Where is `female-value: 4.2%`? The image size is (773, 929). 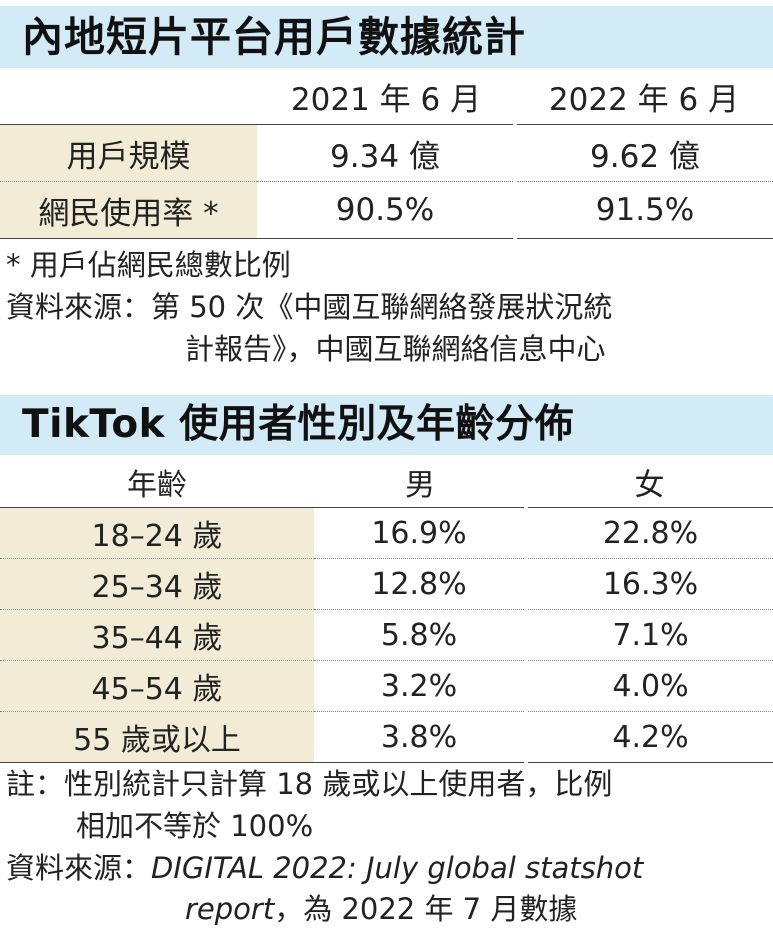 female-value: 4.2% is located at coordinates (648, 737).